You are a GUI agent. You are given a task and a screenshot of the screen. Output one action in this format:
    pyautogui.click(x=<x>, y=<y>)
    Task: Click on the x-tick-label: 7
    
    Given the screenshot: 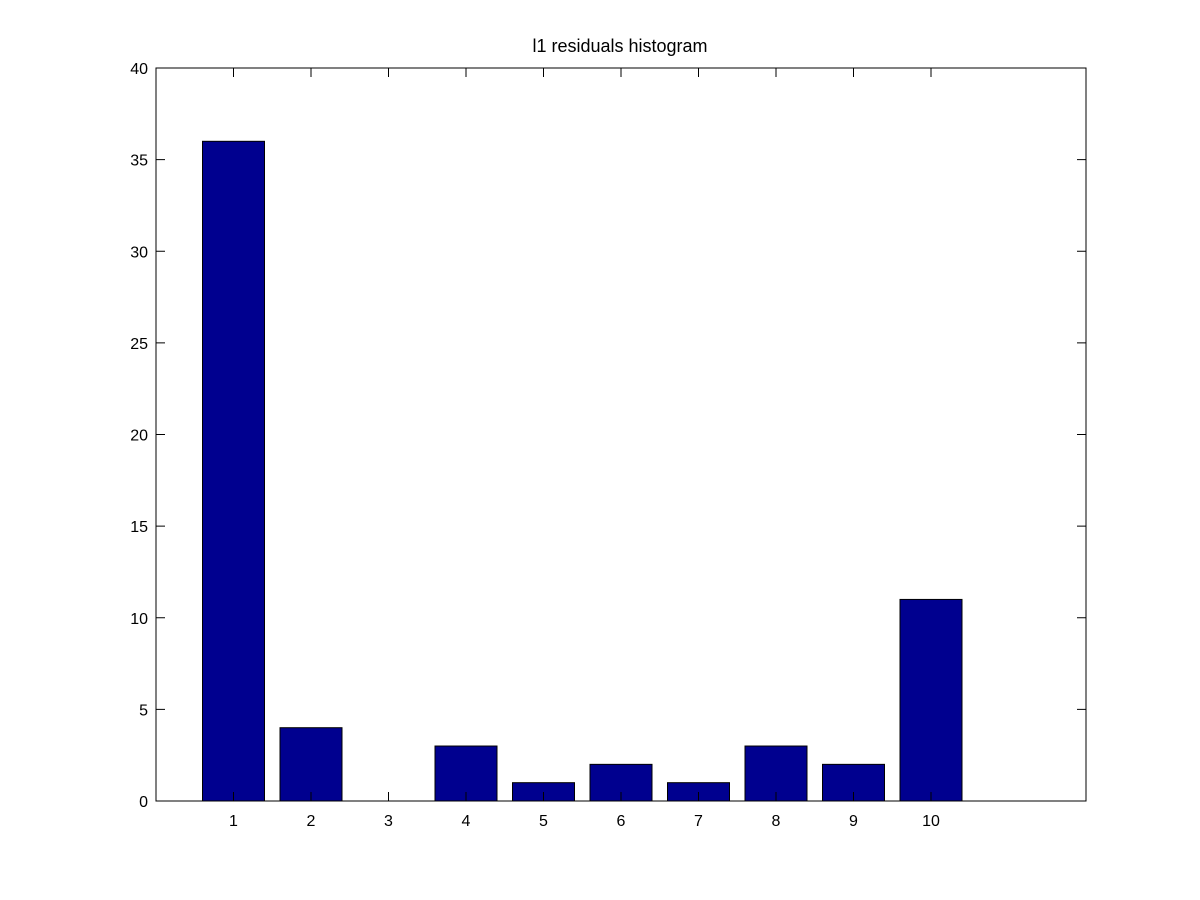 What is the action you would take?
    pyautogui.click(x=698, y=821)
    